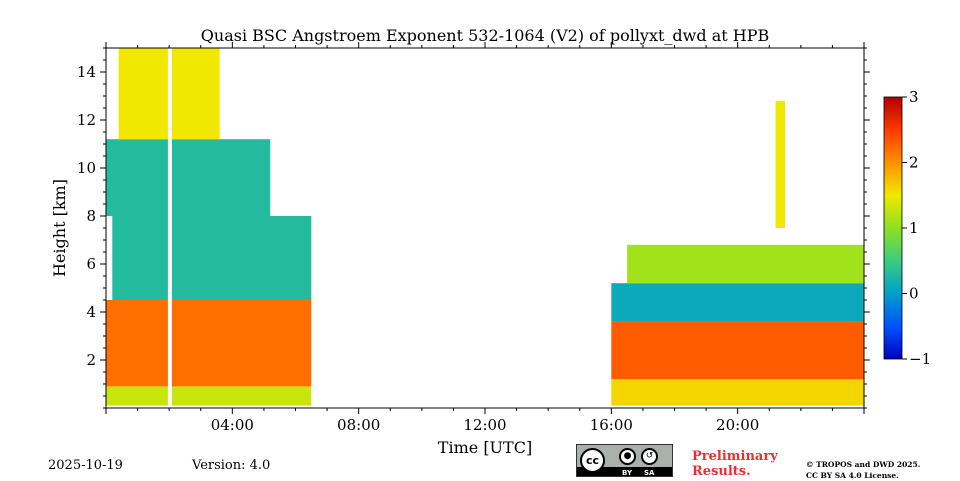 Image resolution: width=960 pixels, height=481 pixels. What do you see at coordinates (91, 312) in the screenshot?
I see `y-tick-label: 4` at bounding box center [91, 312].